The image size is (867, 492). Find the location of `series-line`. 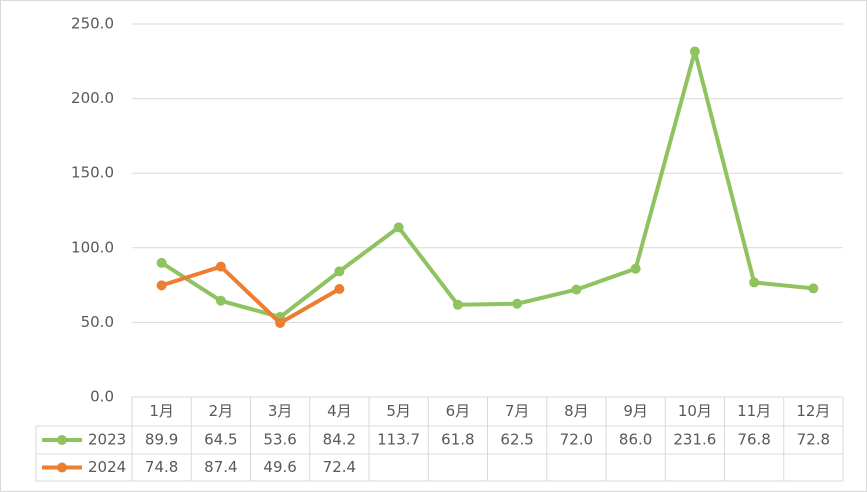

series-line is located at coordinates (251, 294).